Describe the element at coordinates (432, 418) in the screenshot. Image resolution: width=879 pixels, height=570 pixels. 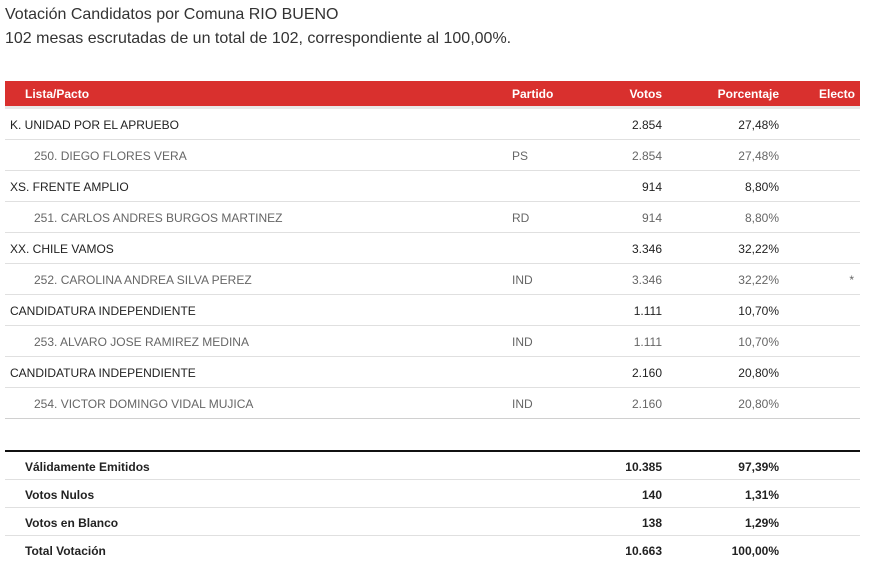
I see `table-end-divider` at that location.